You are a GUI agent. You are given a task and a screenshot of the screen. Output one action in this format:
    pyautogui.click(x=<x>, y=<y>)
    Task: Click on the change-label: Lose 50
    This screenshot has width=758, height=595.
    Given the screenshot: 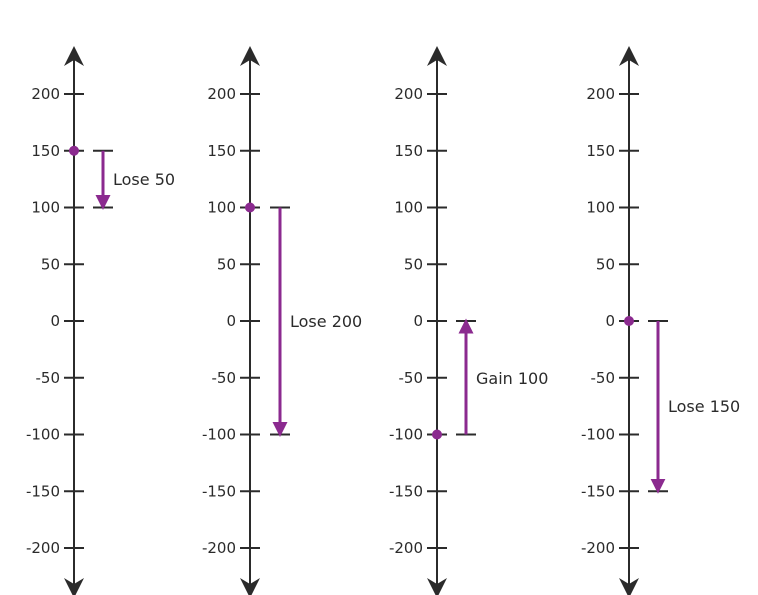 What is the action you would take?
    pyautogui.click(x=144, y=179)
    